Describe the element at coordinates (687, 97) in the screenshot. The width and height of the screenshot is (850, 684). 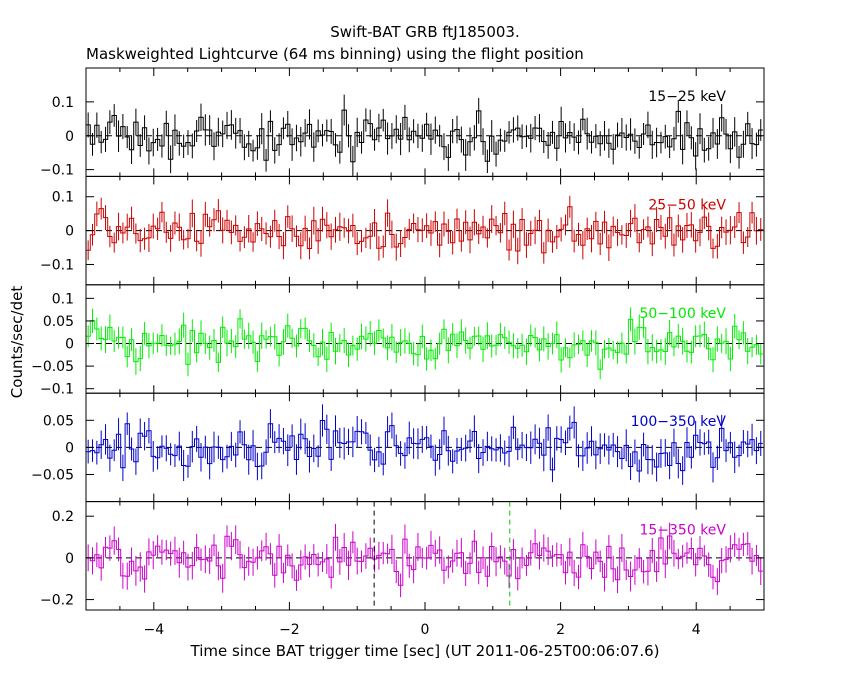
I see `panel-band-label: 15−25 keV` at that location.